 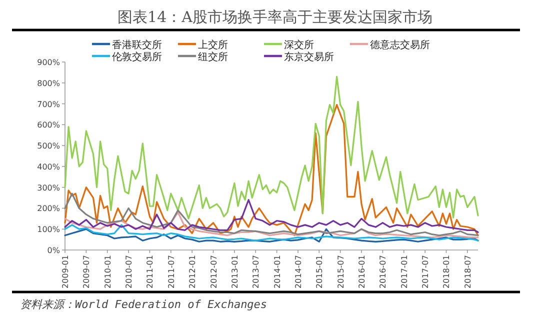 I want to click on x-tick-label: 2018-01, so click(x=447, y=271).